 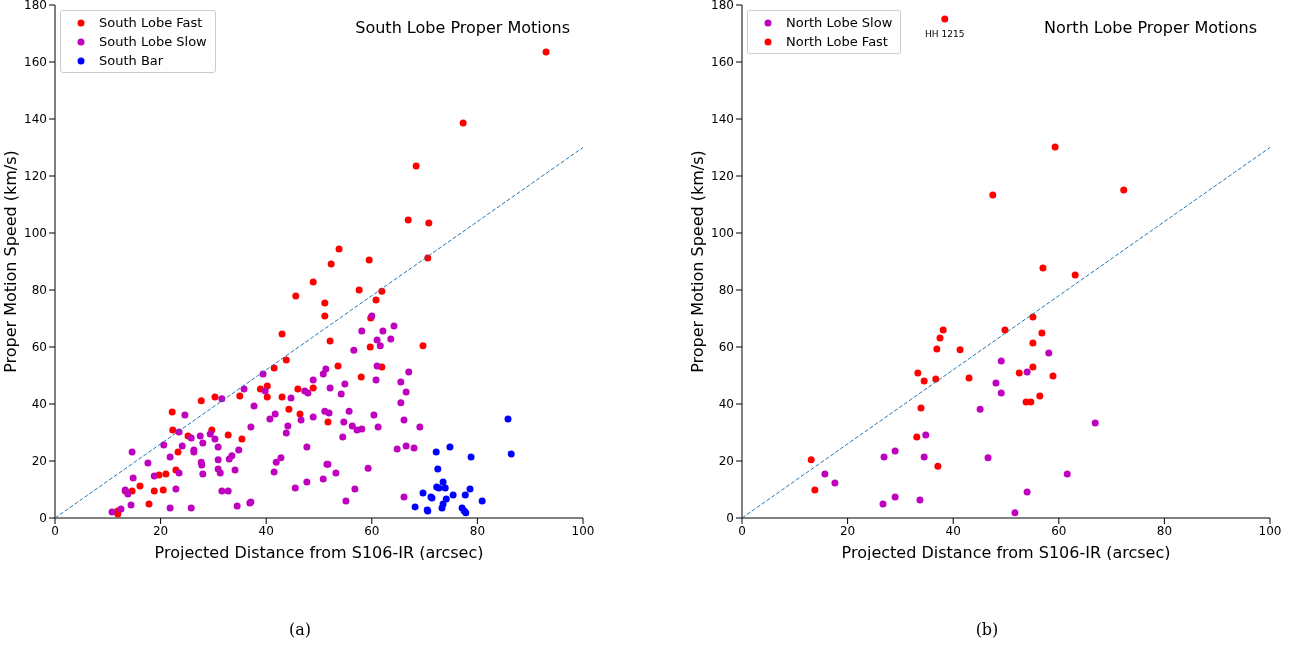 I want to click on text: North Lobe Proper Motions, so click(x=1150, y=27).